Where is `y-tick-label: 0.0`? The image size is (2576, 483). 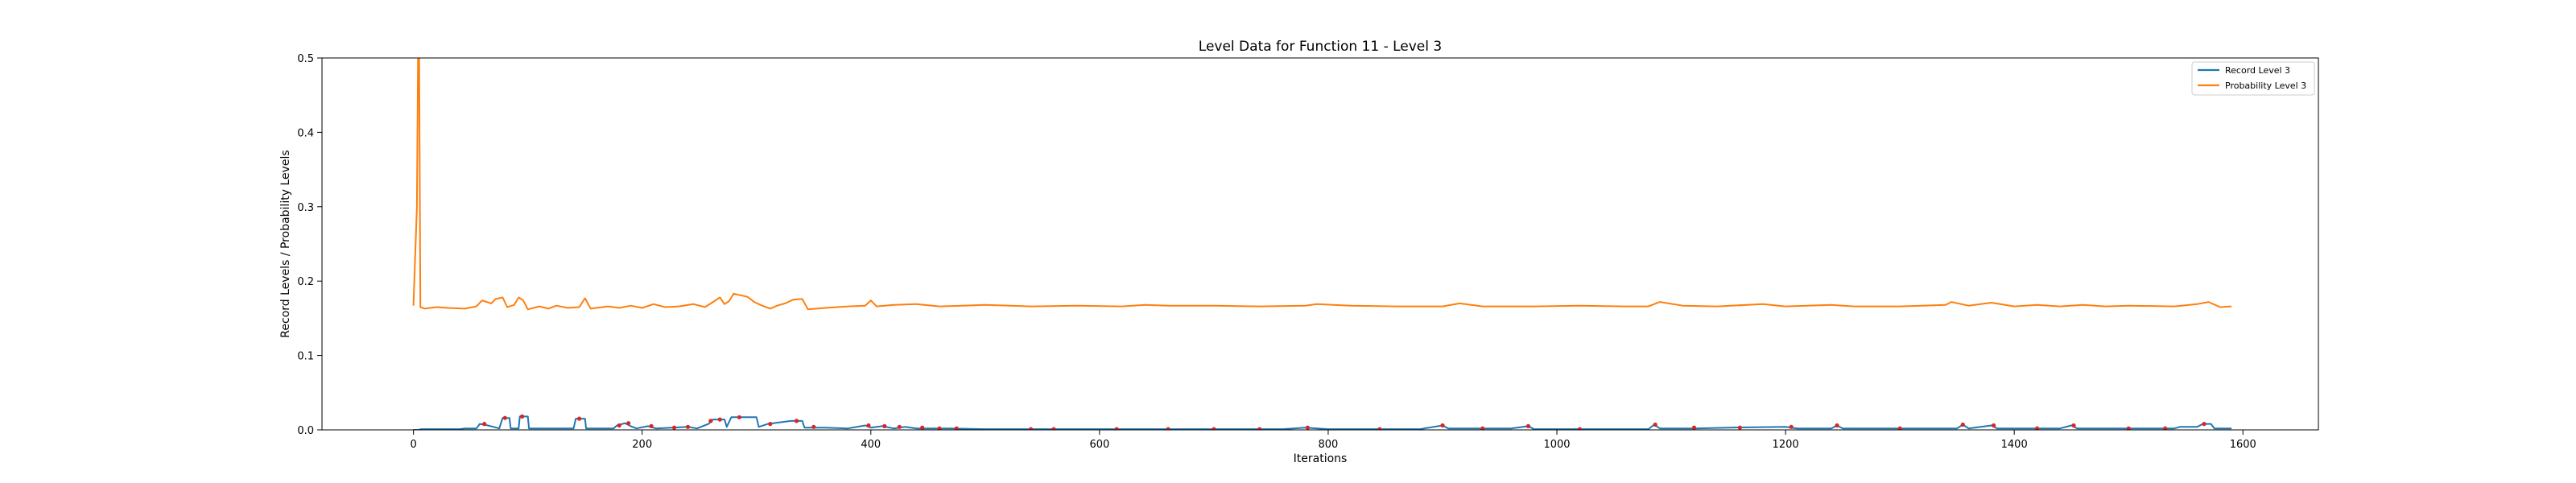
y-tick-label: 0.0 is located at coordinates (305, 431).